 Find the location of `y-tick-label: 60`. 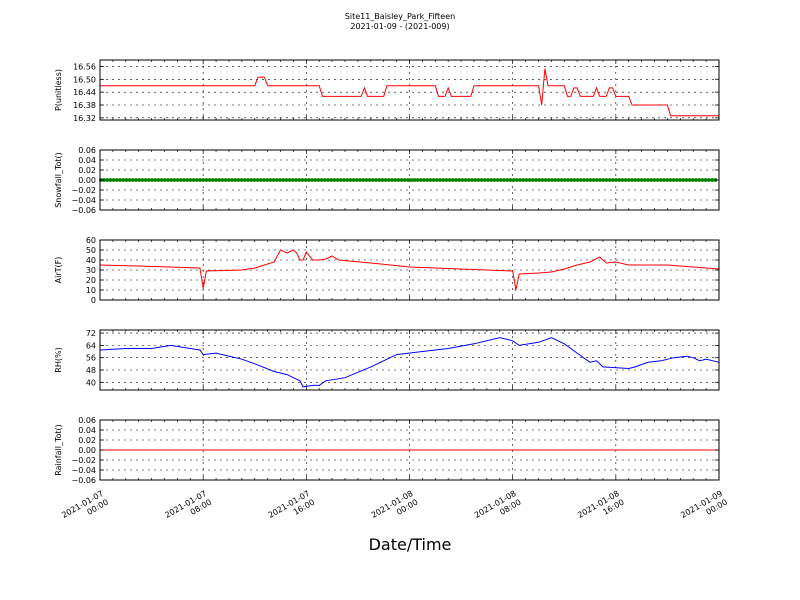

y-tick-label: 60 is located at coordinates (91, 240).